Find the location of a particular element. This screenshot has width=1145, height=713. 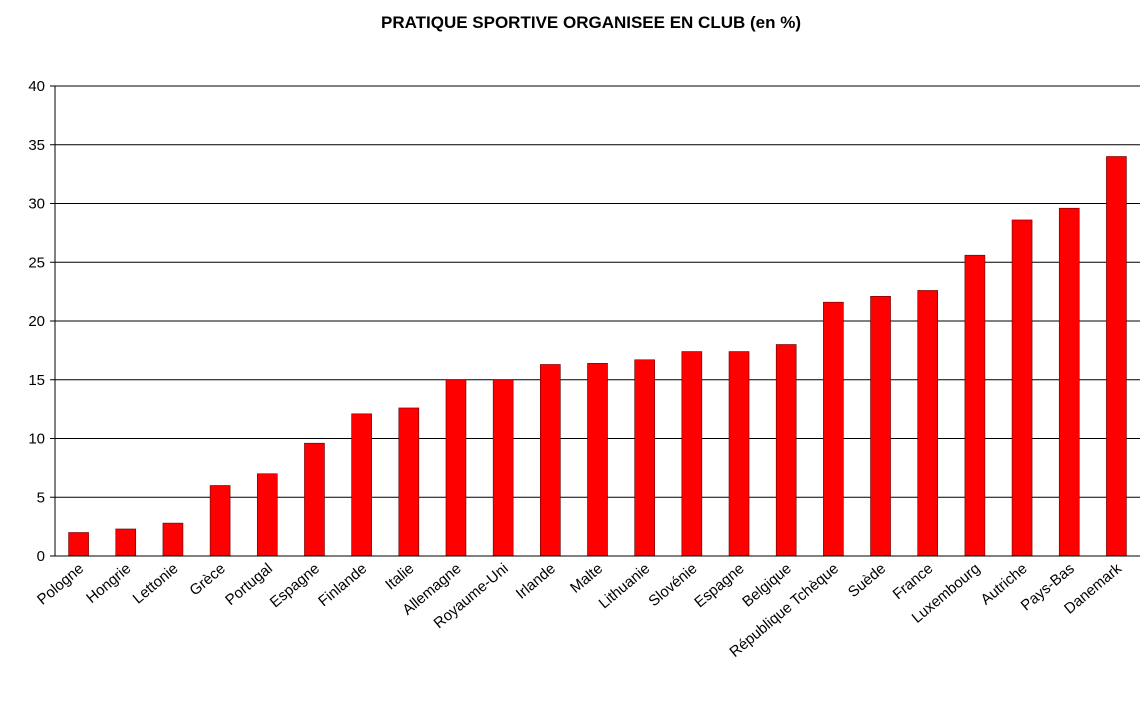

x-tick-label: Grèce is located at coordinates (207, 579).